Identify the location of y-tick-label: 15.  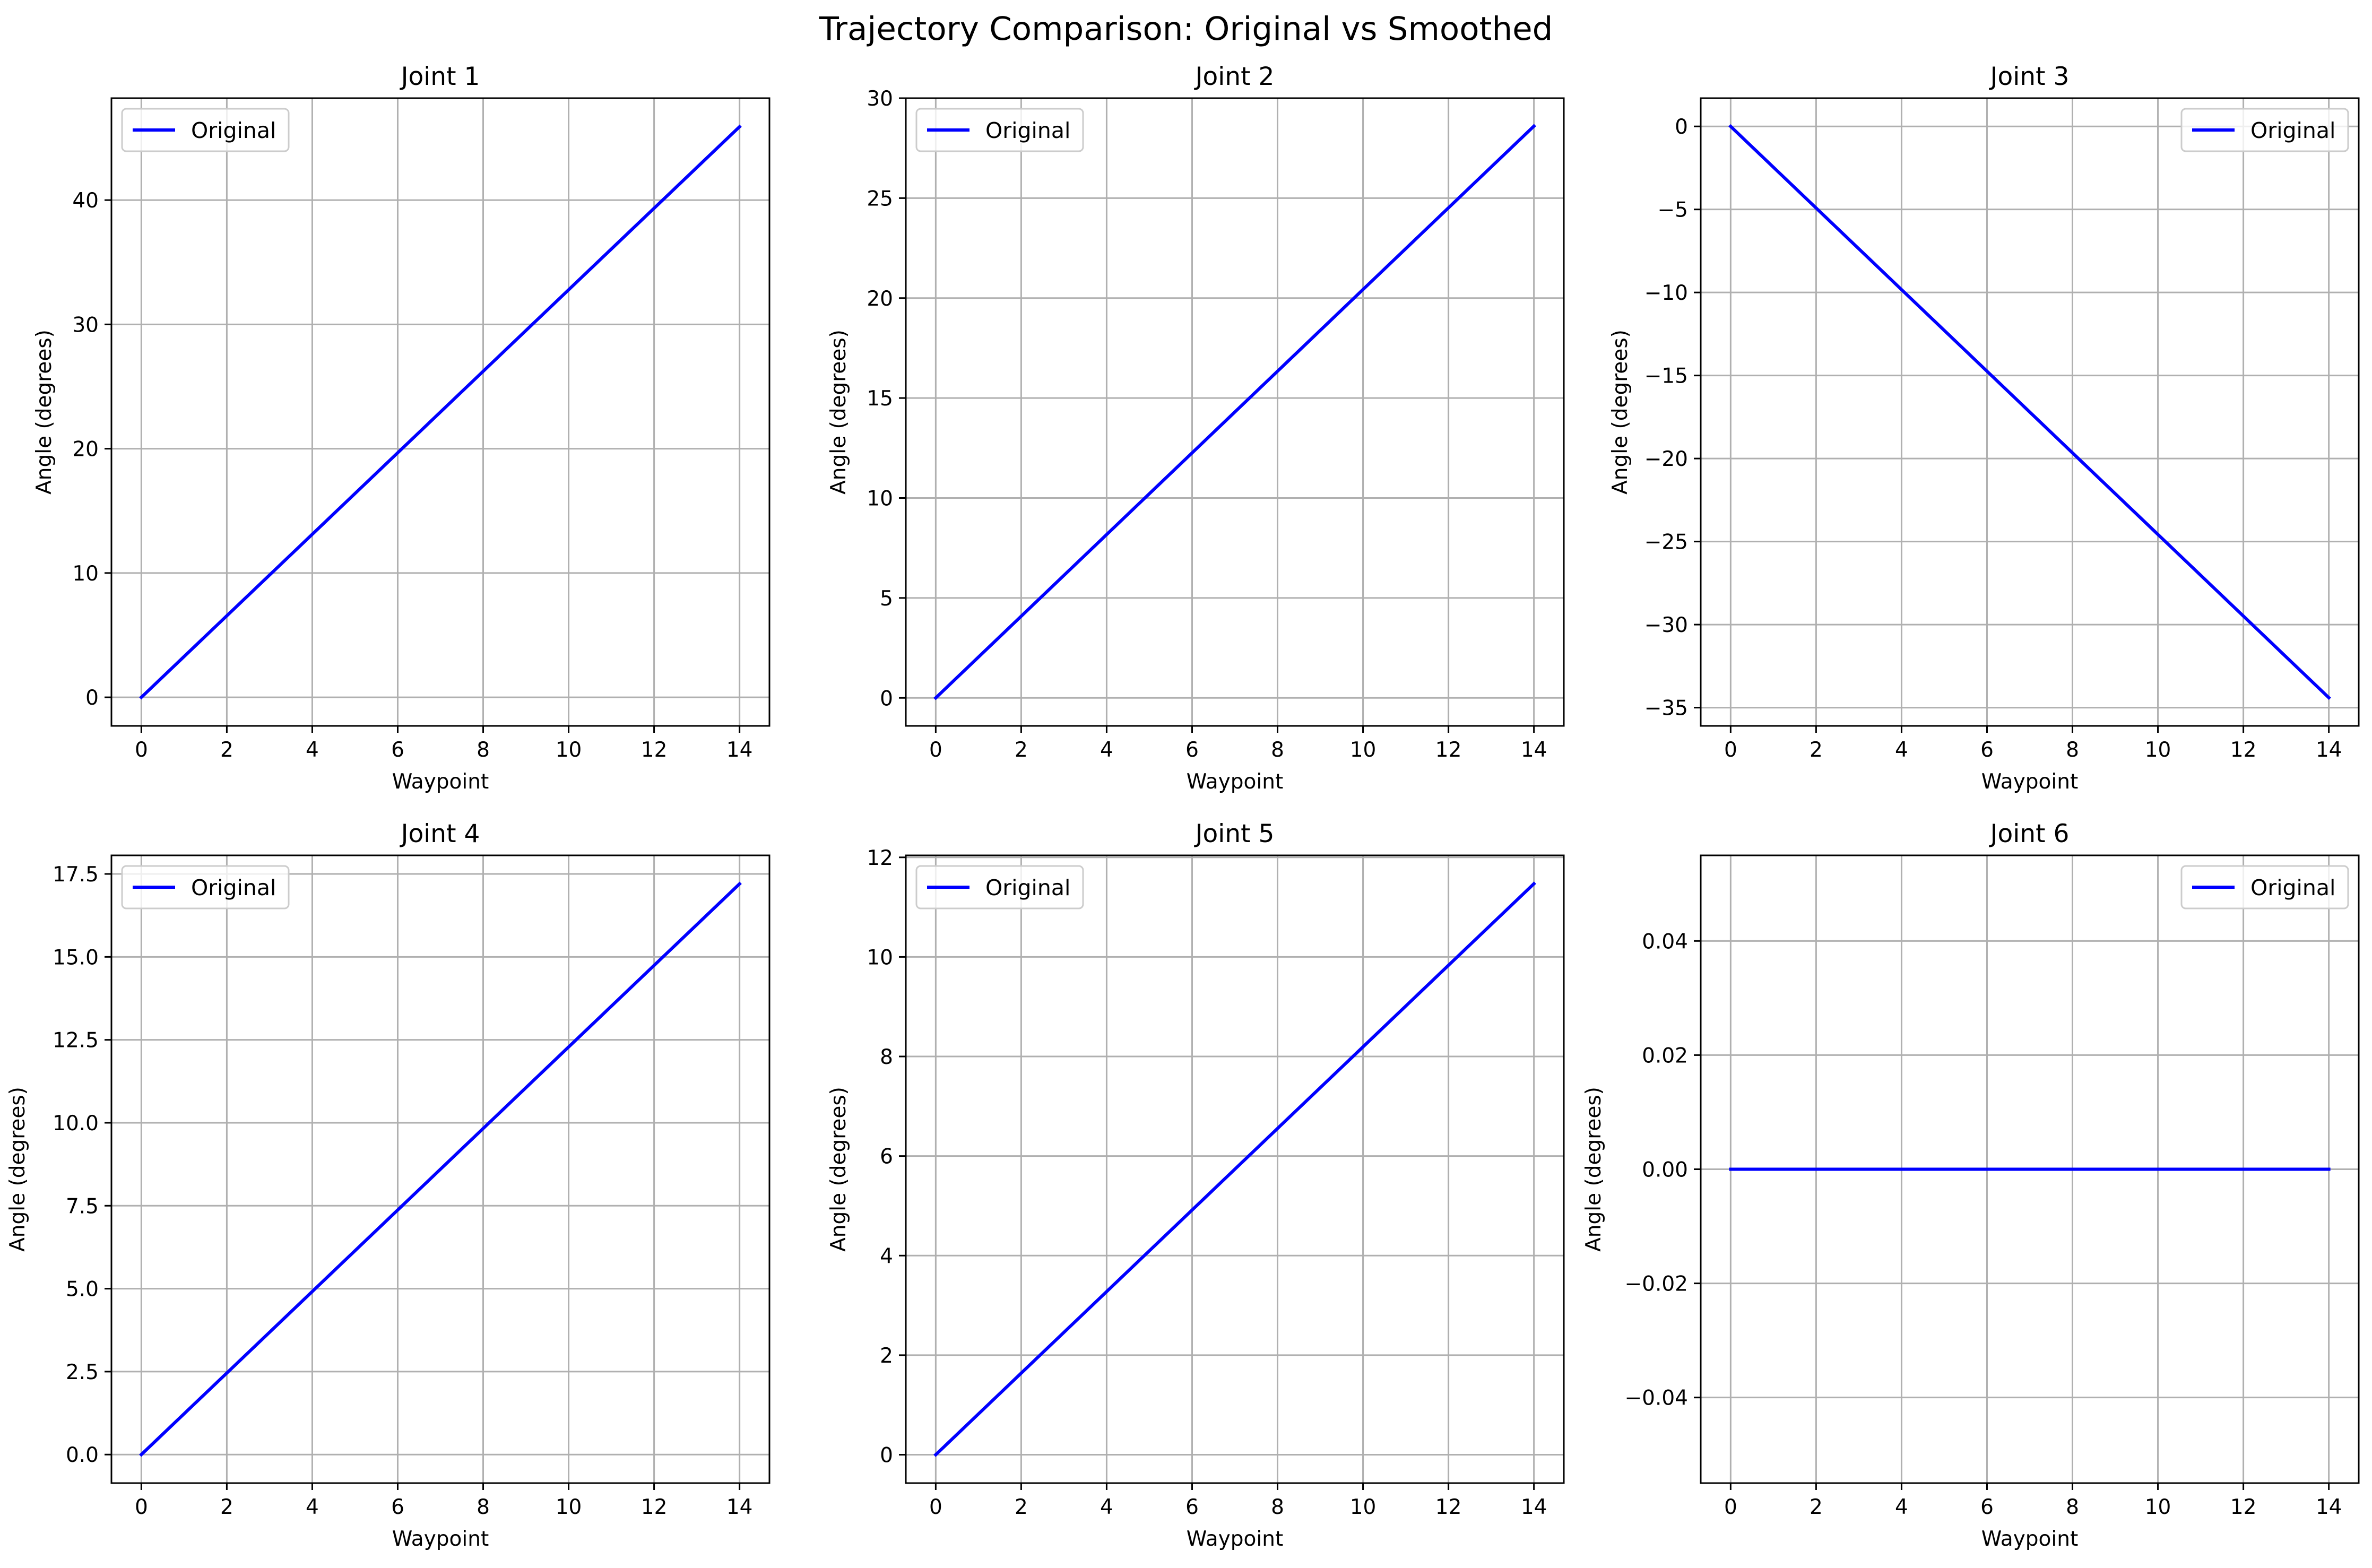
(880, 399).